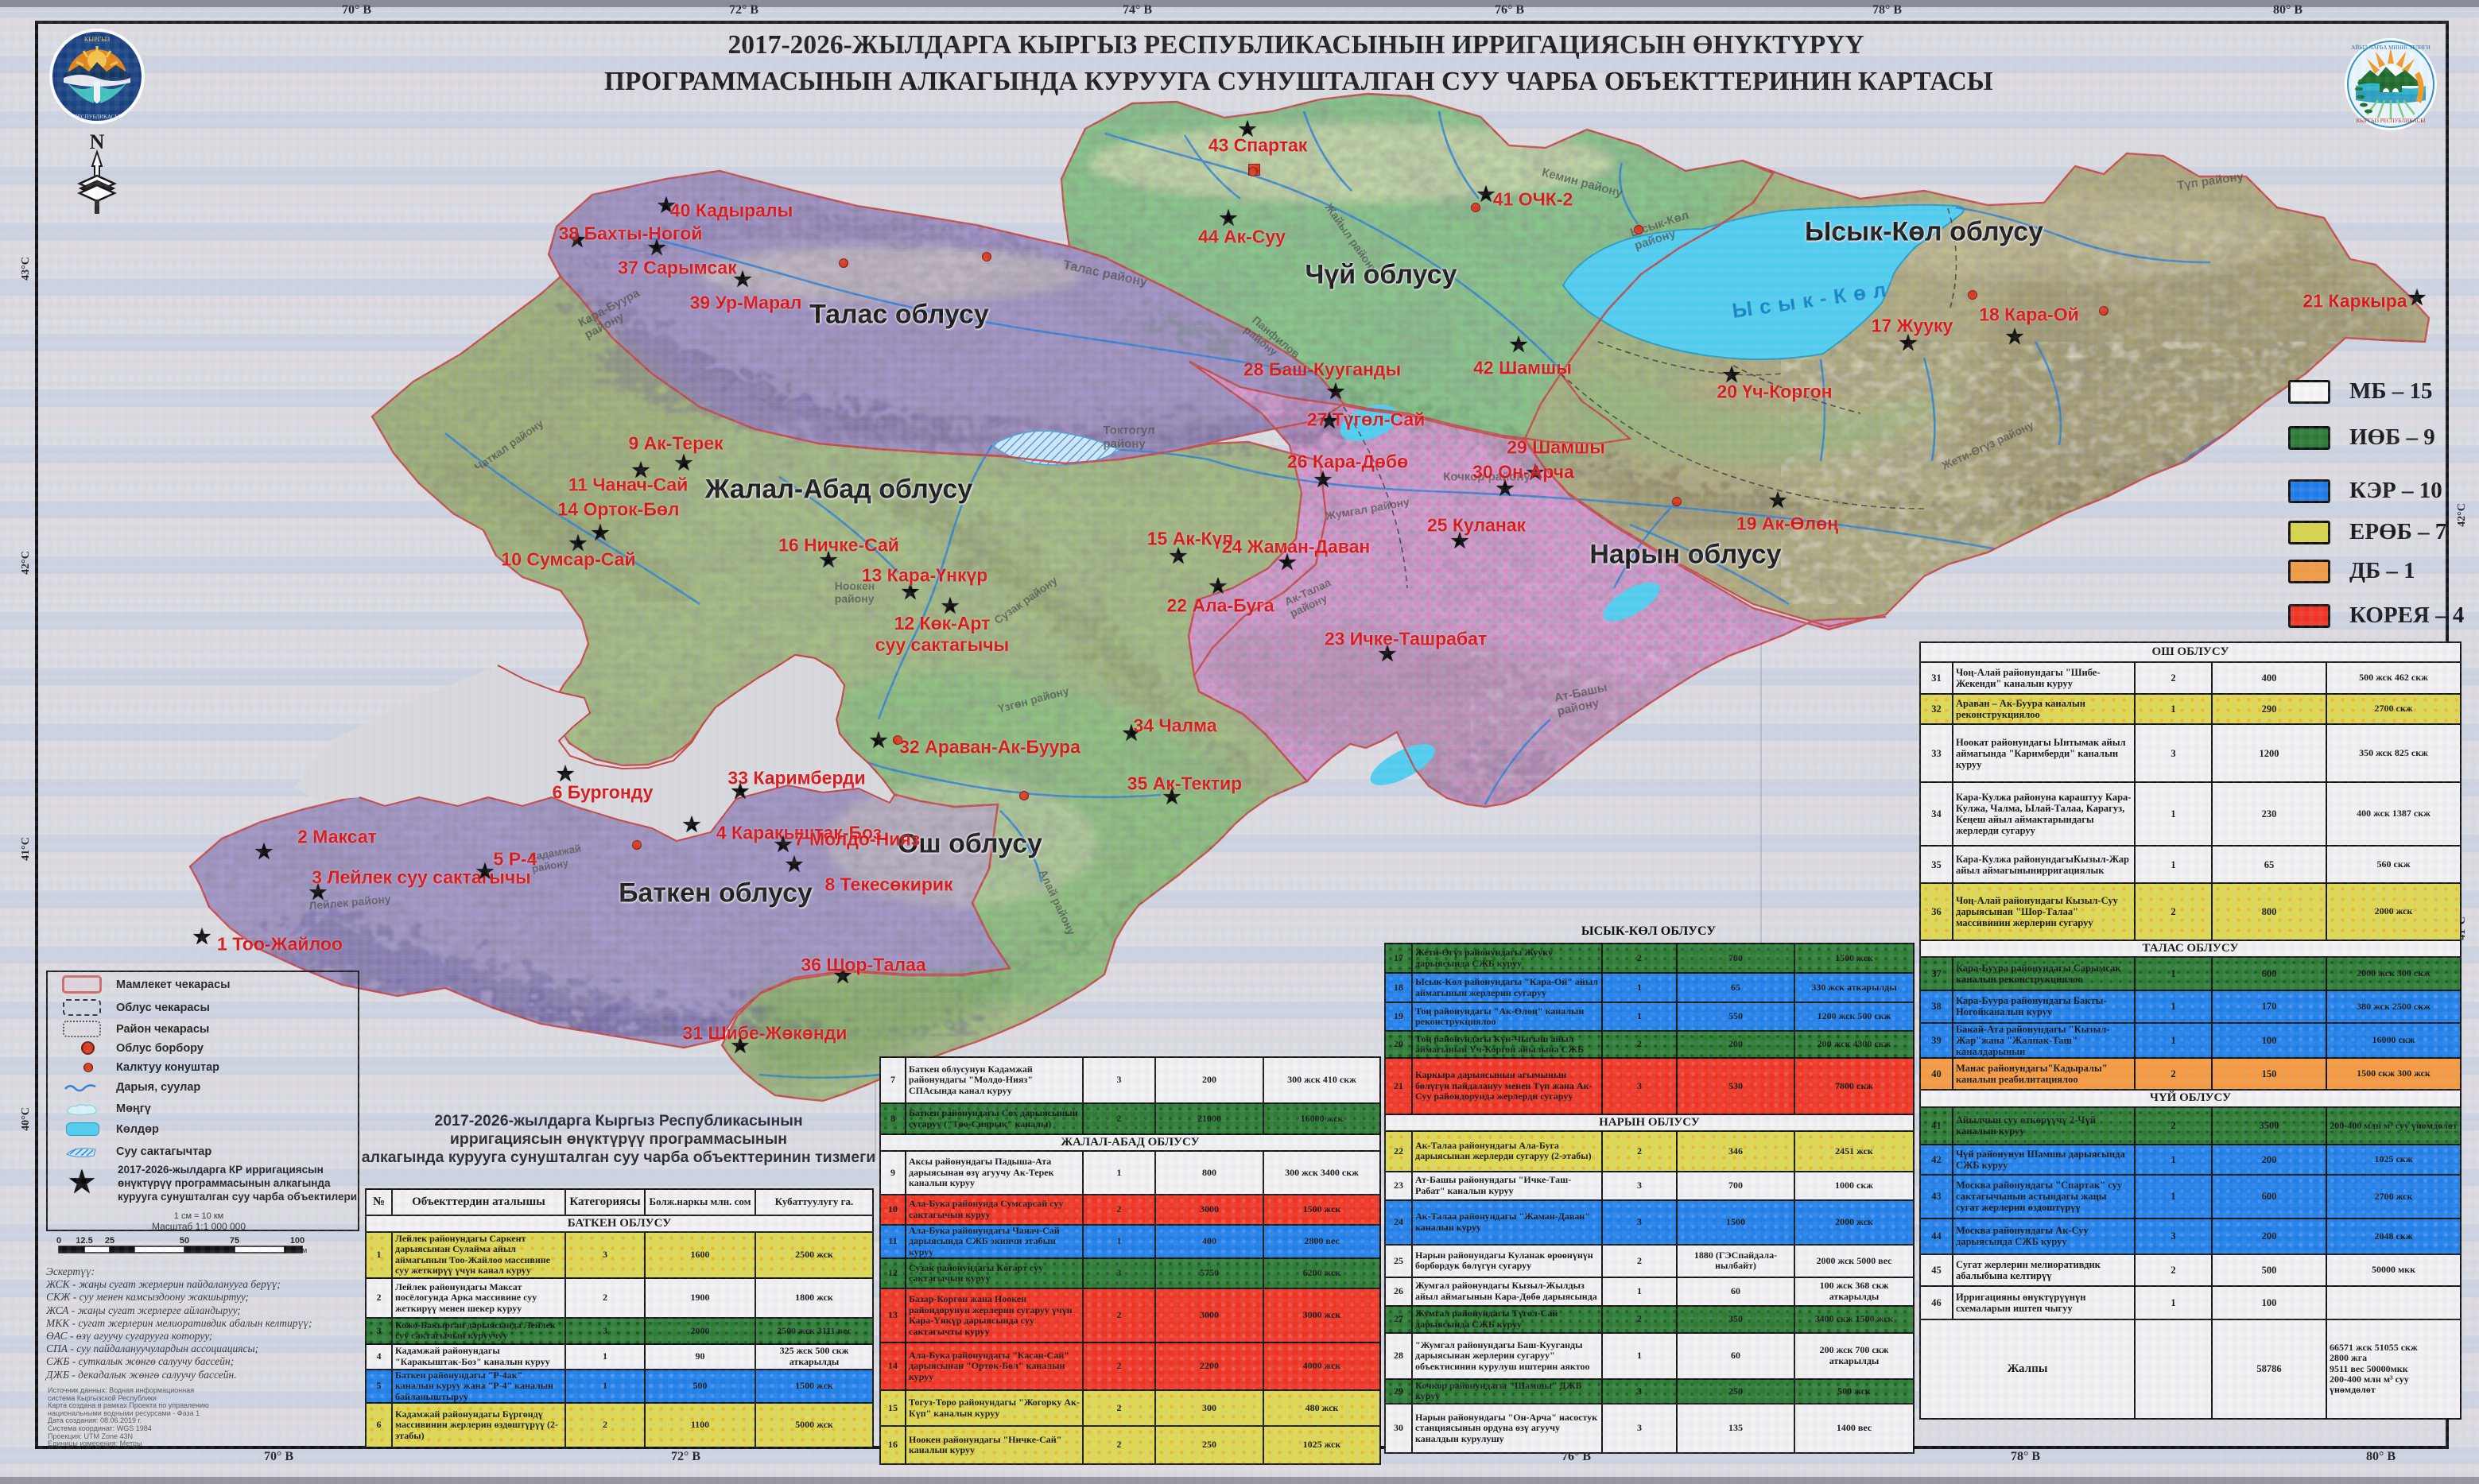 This screenshot has width=2479, height=1484. Describe the element at coordinates (2391, 48) in the screenshot. I see `svg-text: АЙЫЛ ЧАРБА МИНИСТРЛИГИ` at that location.